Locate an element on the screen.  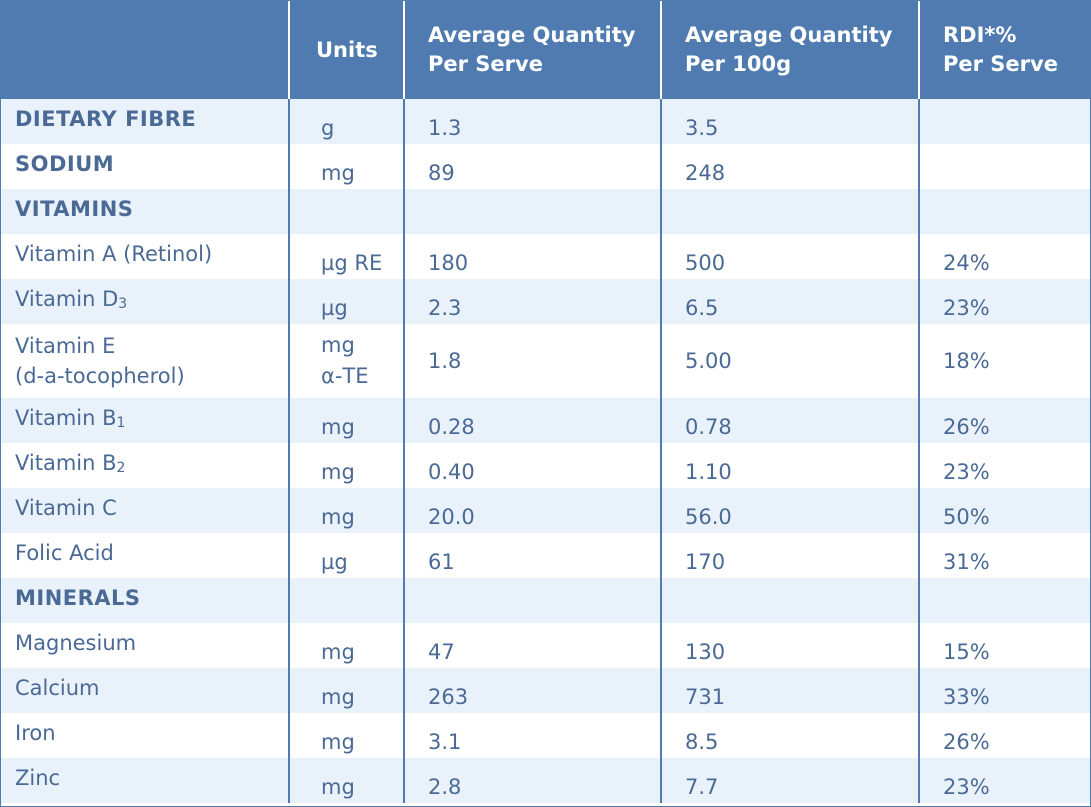
header-avg-per-serve: Average Quantity Per Serve is located at coordinates (532, 50).